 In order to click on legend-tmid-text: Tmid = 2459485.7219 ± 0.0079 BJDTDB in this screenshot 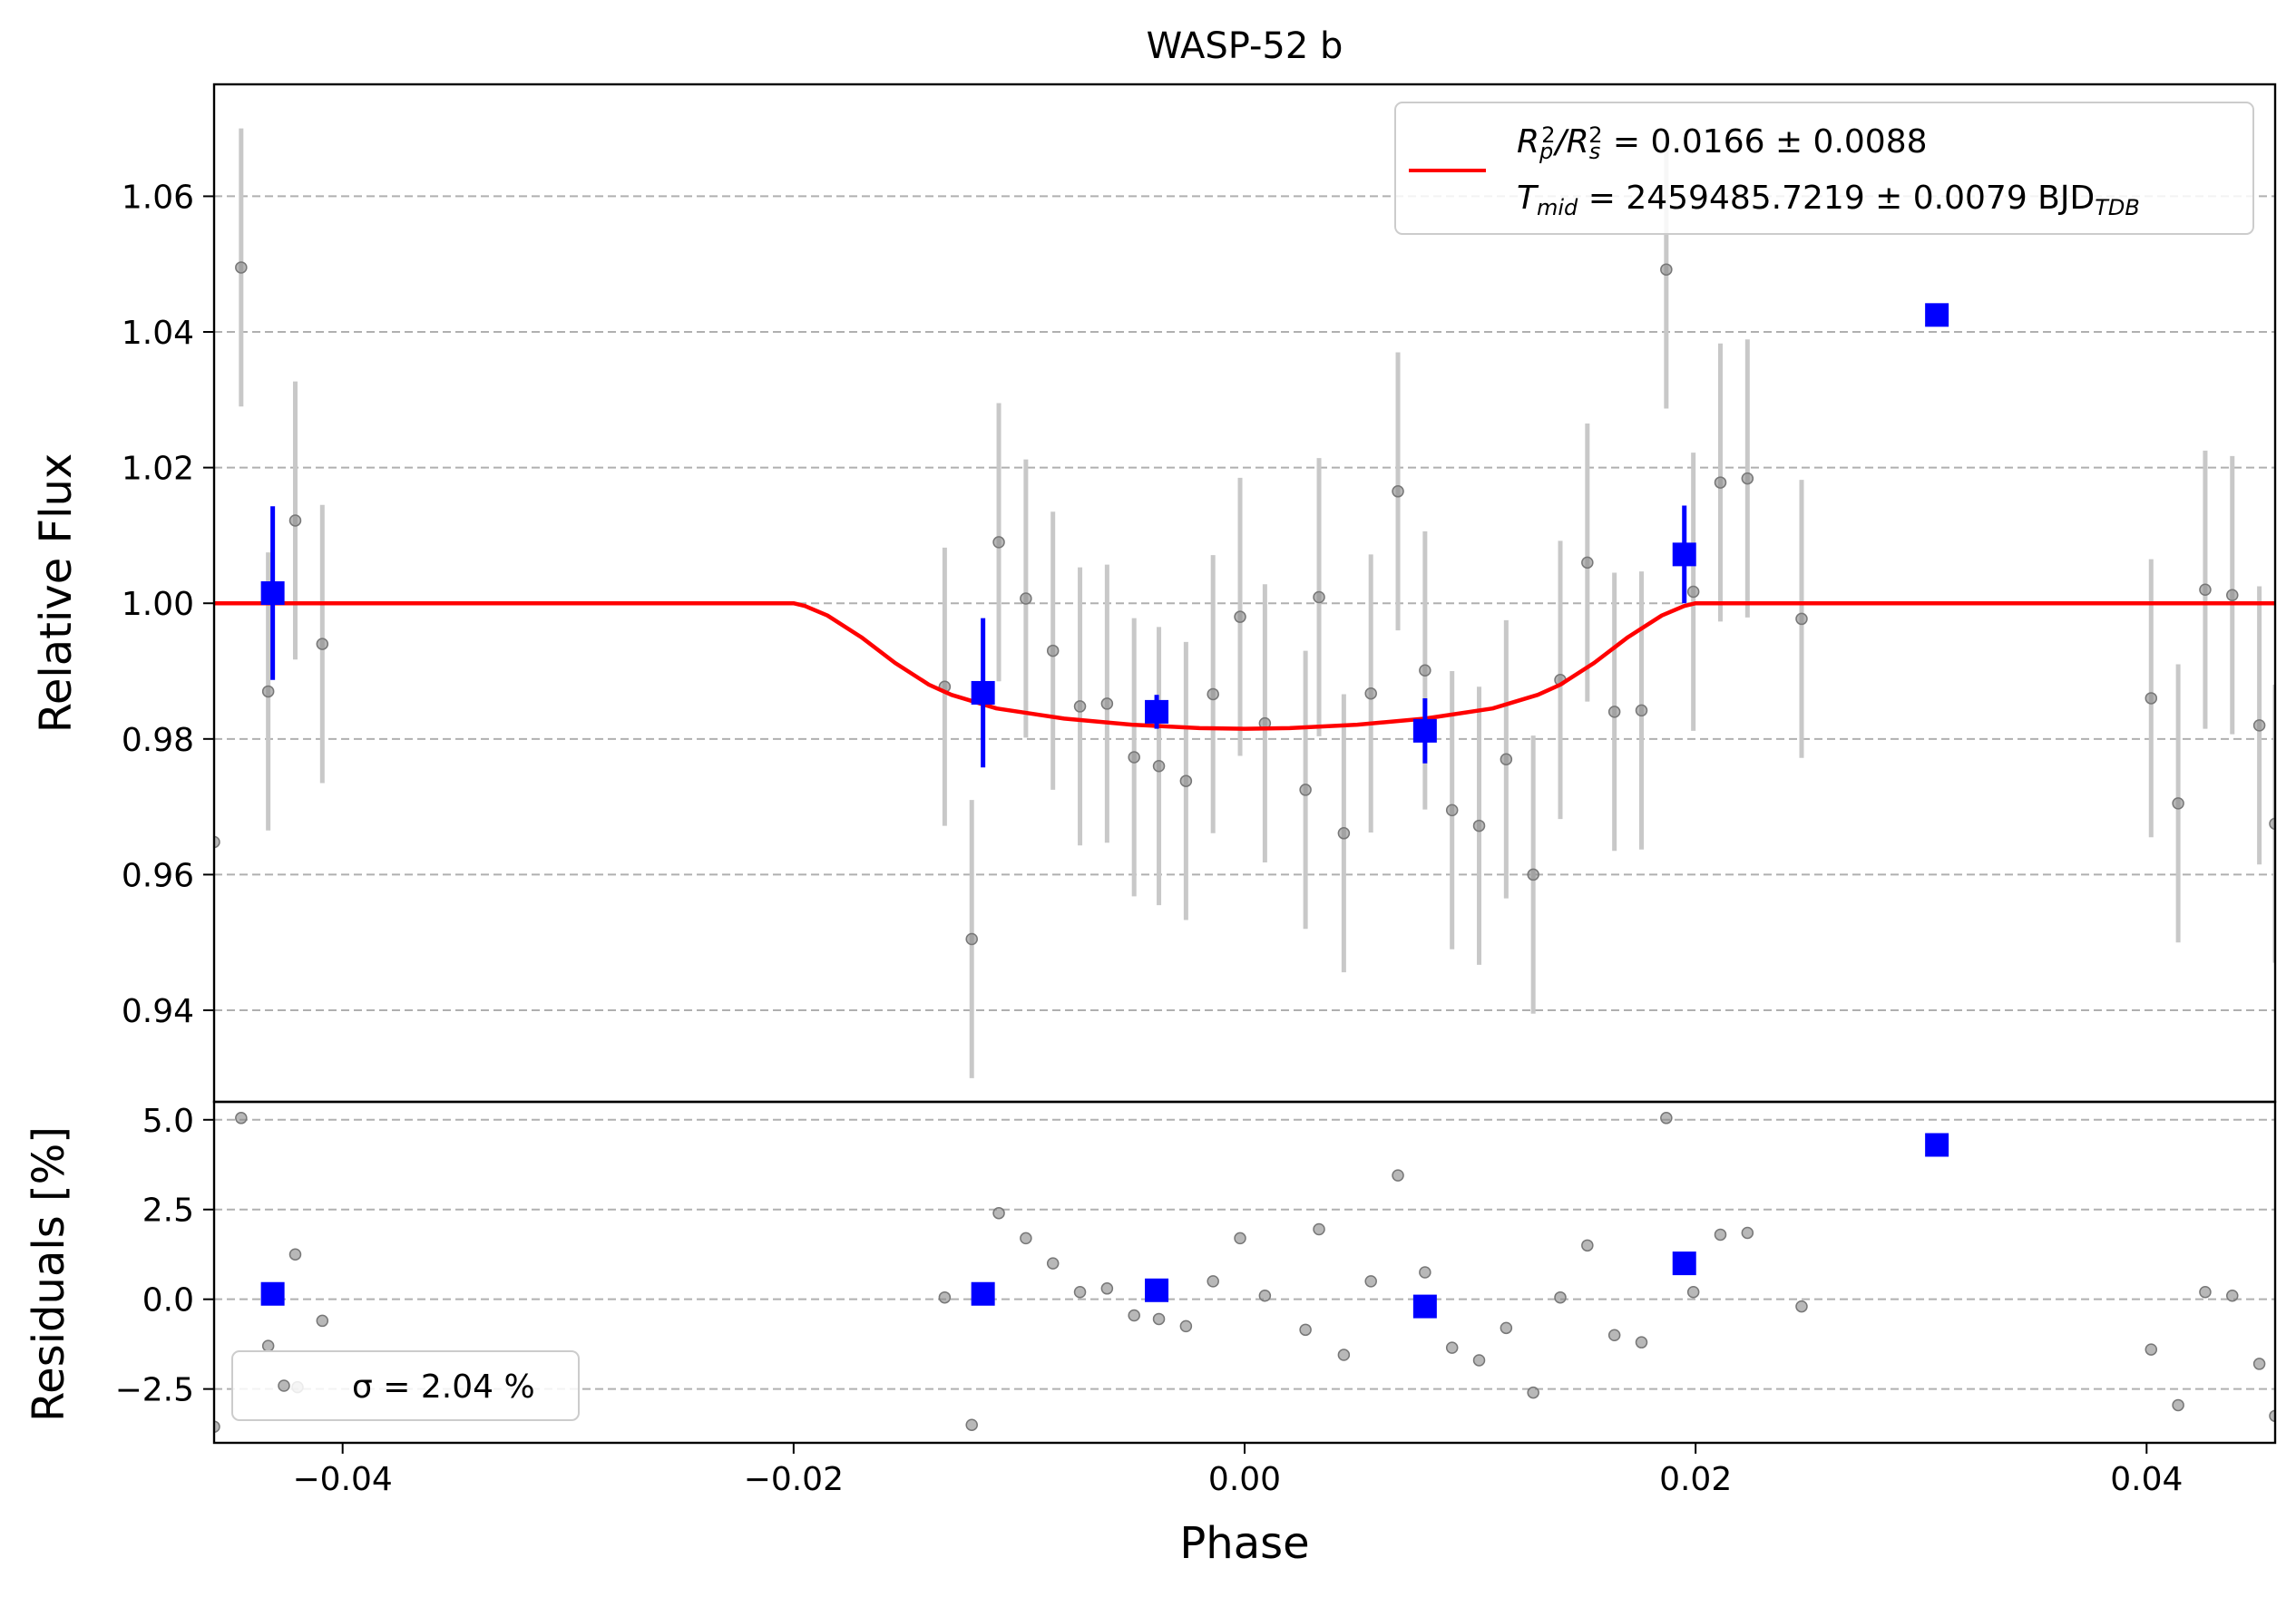, I will do `click(1829, 200)`.